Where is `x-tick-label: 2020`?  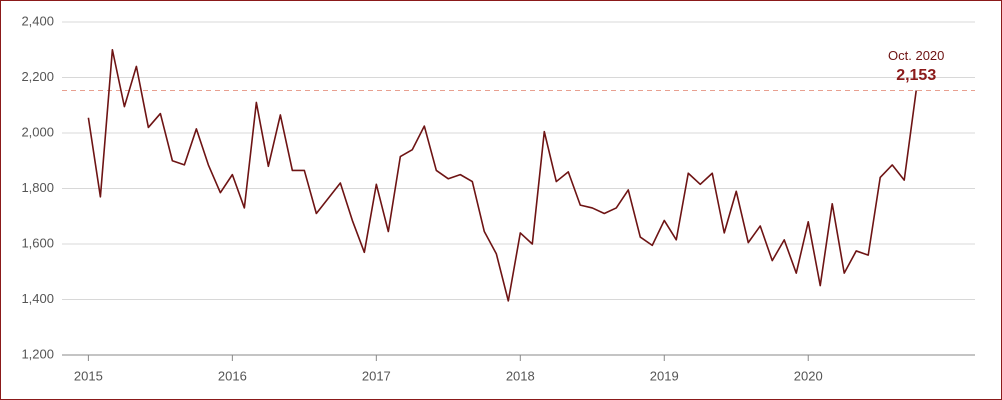 x-tick-label: 2020 is located at coordinates (808, 375).